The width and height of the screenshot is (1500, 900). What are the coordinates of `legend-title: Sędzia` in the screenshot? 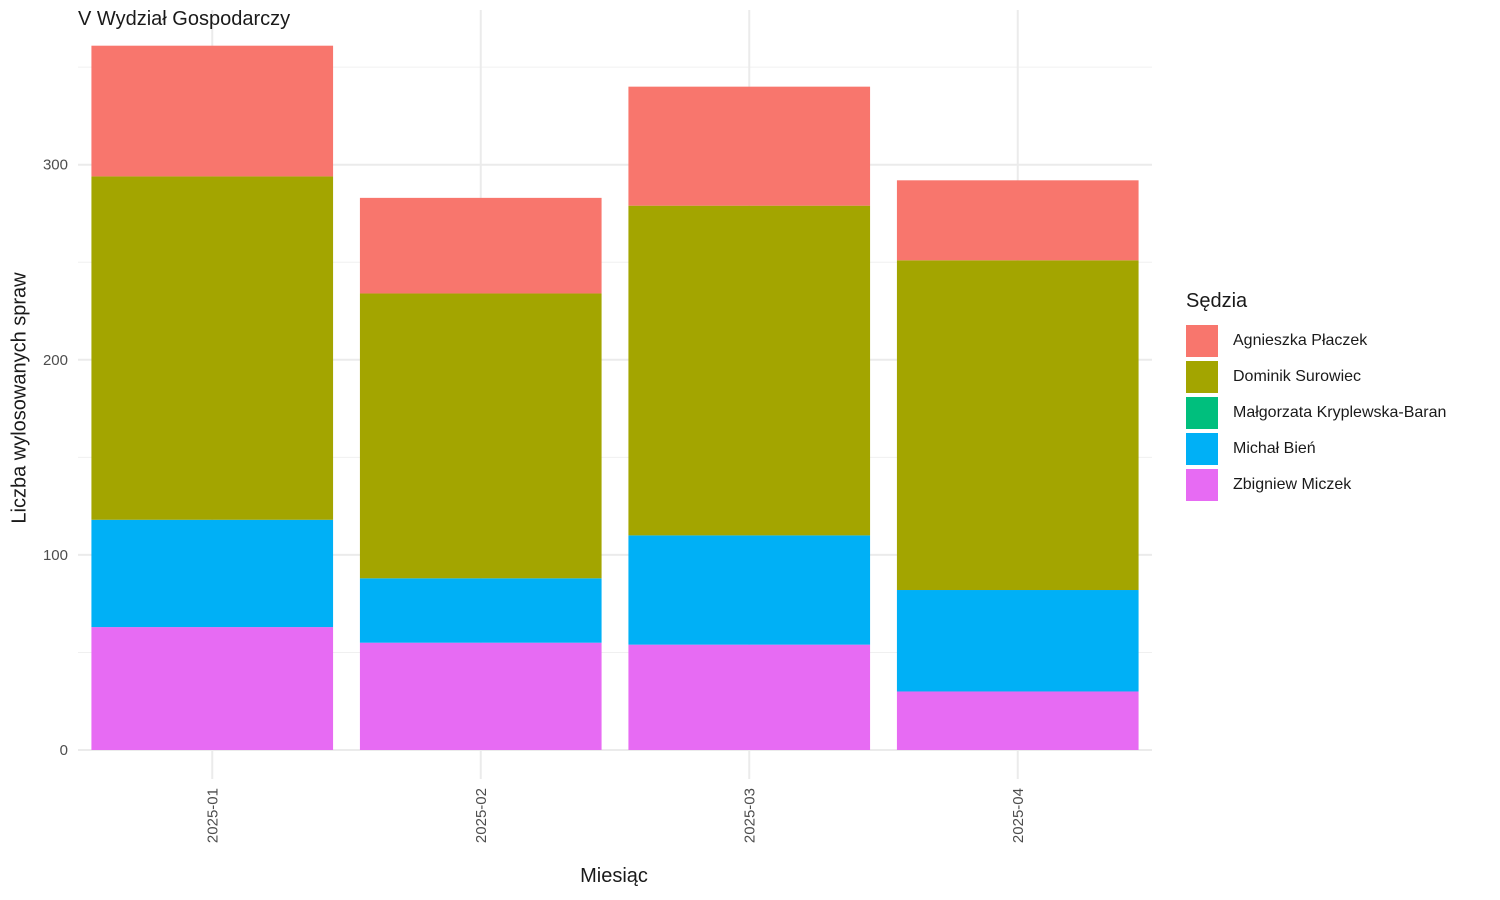 It's located at (1217, 301).